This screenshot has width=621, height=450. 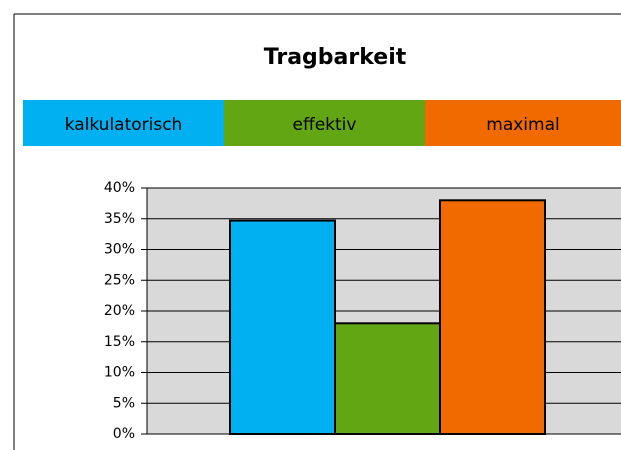 What do you see at coordinates (119, 250) in the screenshot?
I see `y-tick-label: 30%` at bounding box center [119, 250].